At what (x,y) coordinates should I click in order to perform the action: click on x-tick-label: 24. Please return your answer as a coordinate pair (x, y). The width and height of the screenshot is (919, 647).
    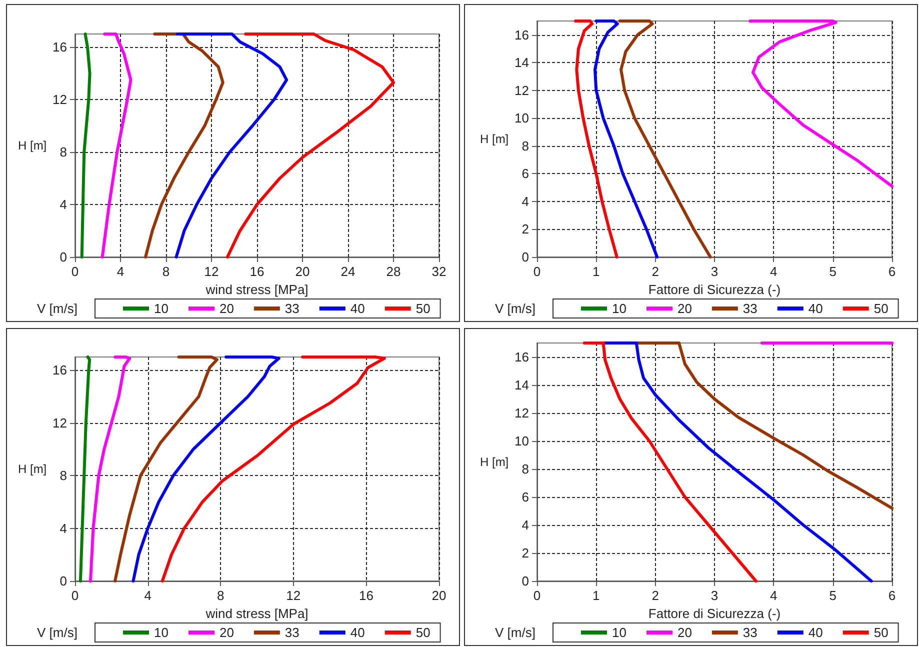
    Looking at the image, I should click on (348, 271).